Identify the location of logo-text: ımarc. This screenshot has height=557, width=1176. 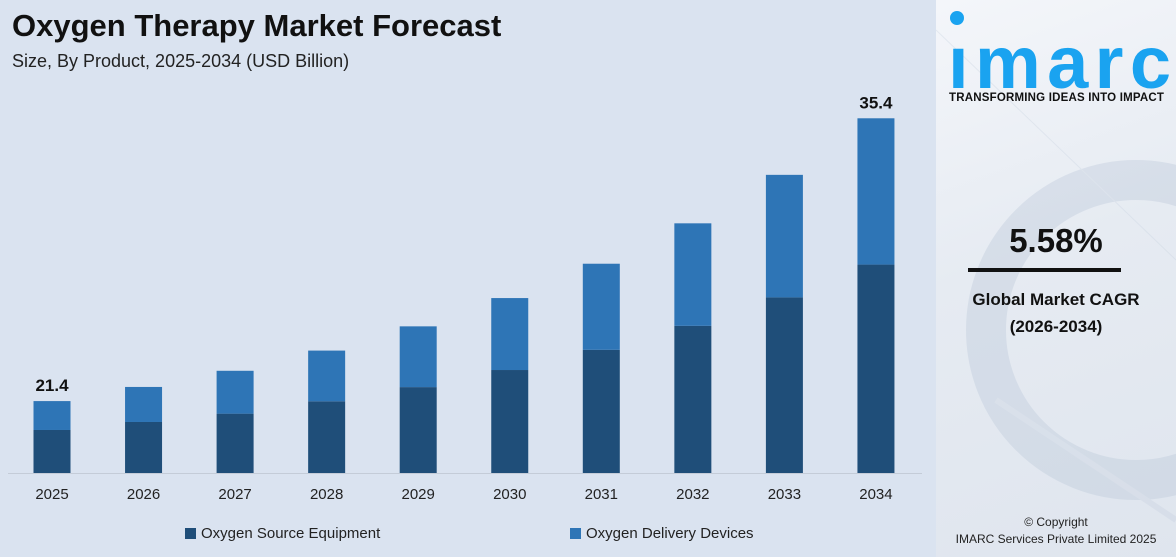
(1059, 57).